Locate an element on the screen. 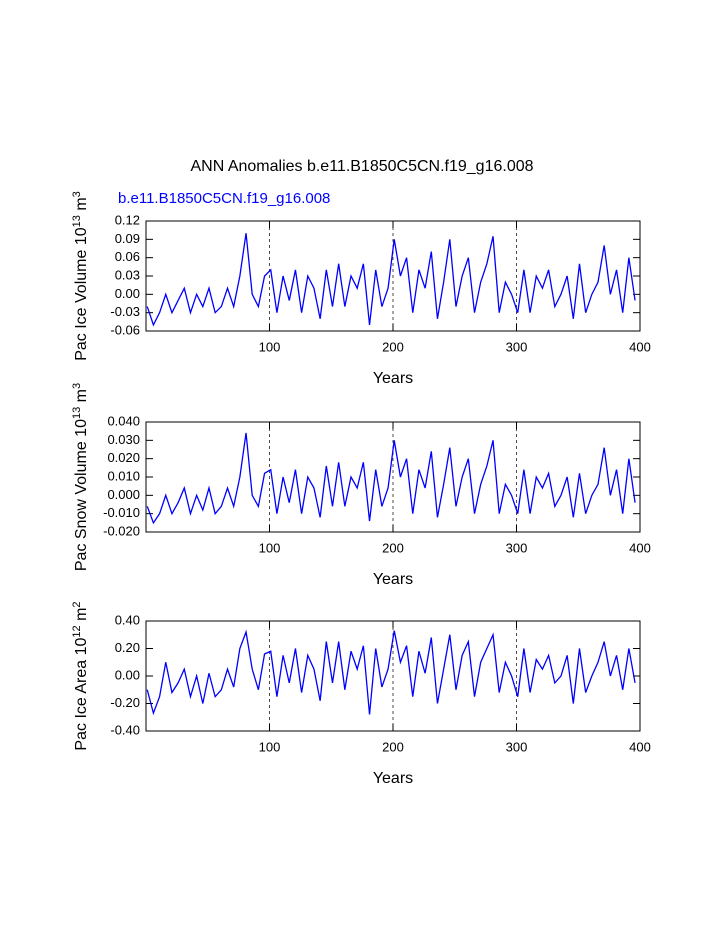  y-tick-label: 0.06 is located at coordinates (127, 256).